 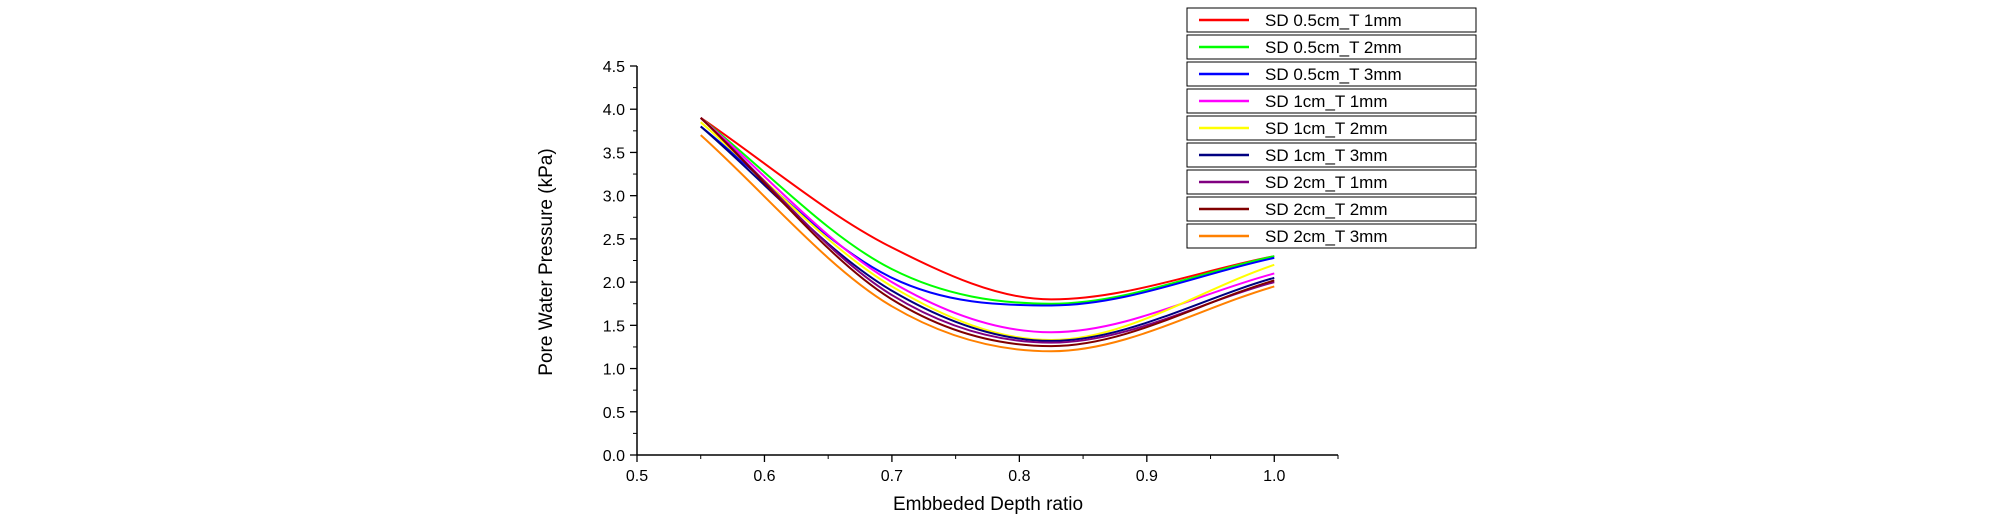 What do you see at coordinates (988, 504) in the screenshot?
I see `x-axis-title: Embbeded Depth ratio` at bounding box center [988, 504].